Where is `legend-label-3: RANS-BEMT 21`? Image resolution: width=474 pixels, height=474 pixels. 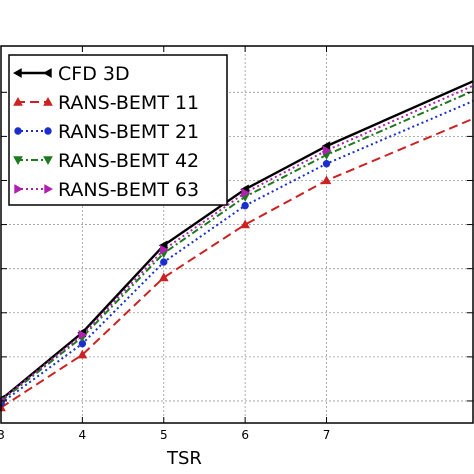 legend-label-3: RANS-BEMT 21 is located at coordinates (128, 132).